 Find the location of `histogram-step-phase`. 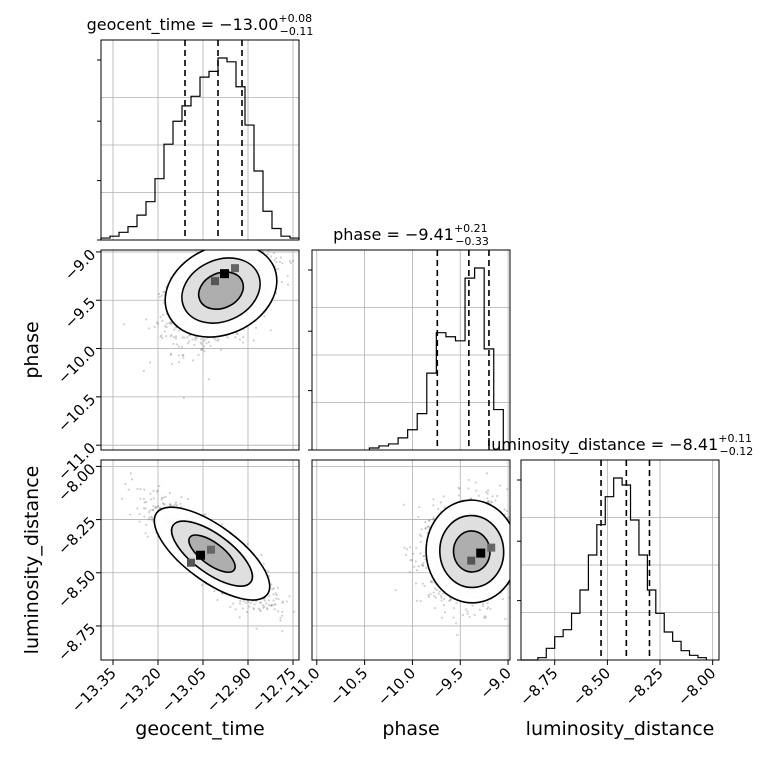

histogram-step-phase is located at coordinates (436, 358).